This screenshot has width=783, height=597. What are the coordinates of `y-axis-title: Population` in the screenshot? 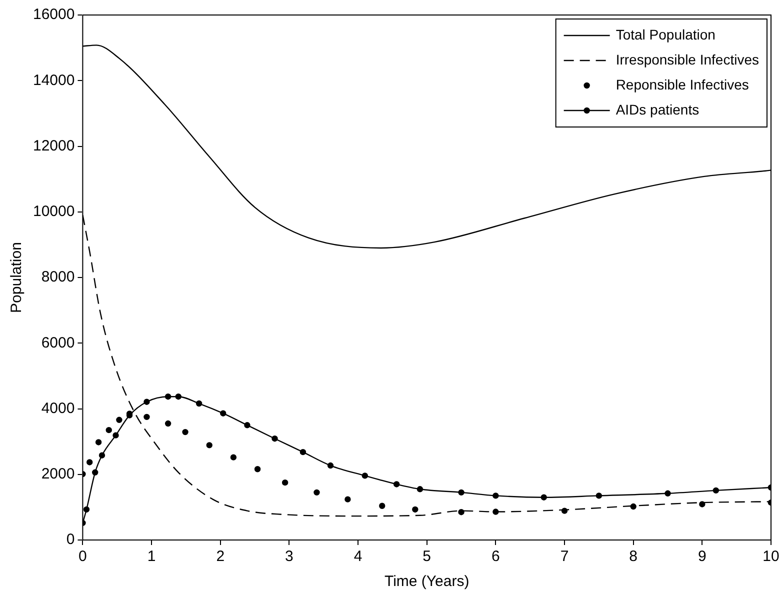 It's located at (17, 277).